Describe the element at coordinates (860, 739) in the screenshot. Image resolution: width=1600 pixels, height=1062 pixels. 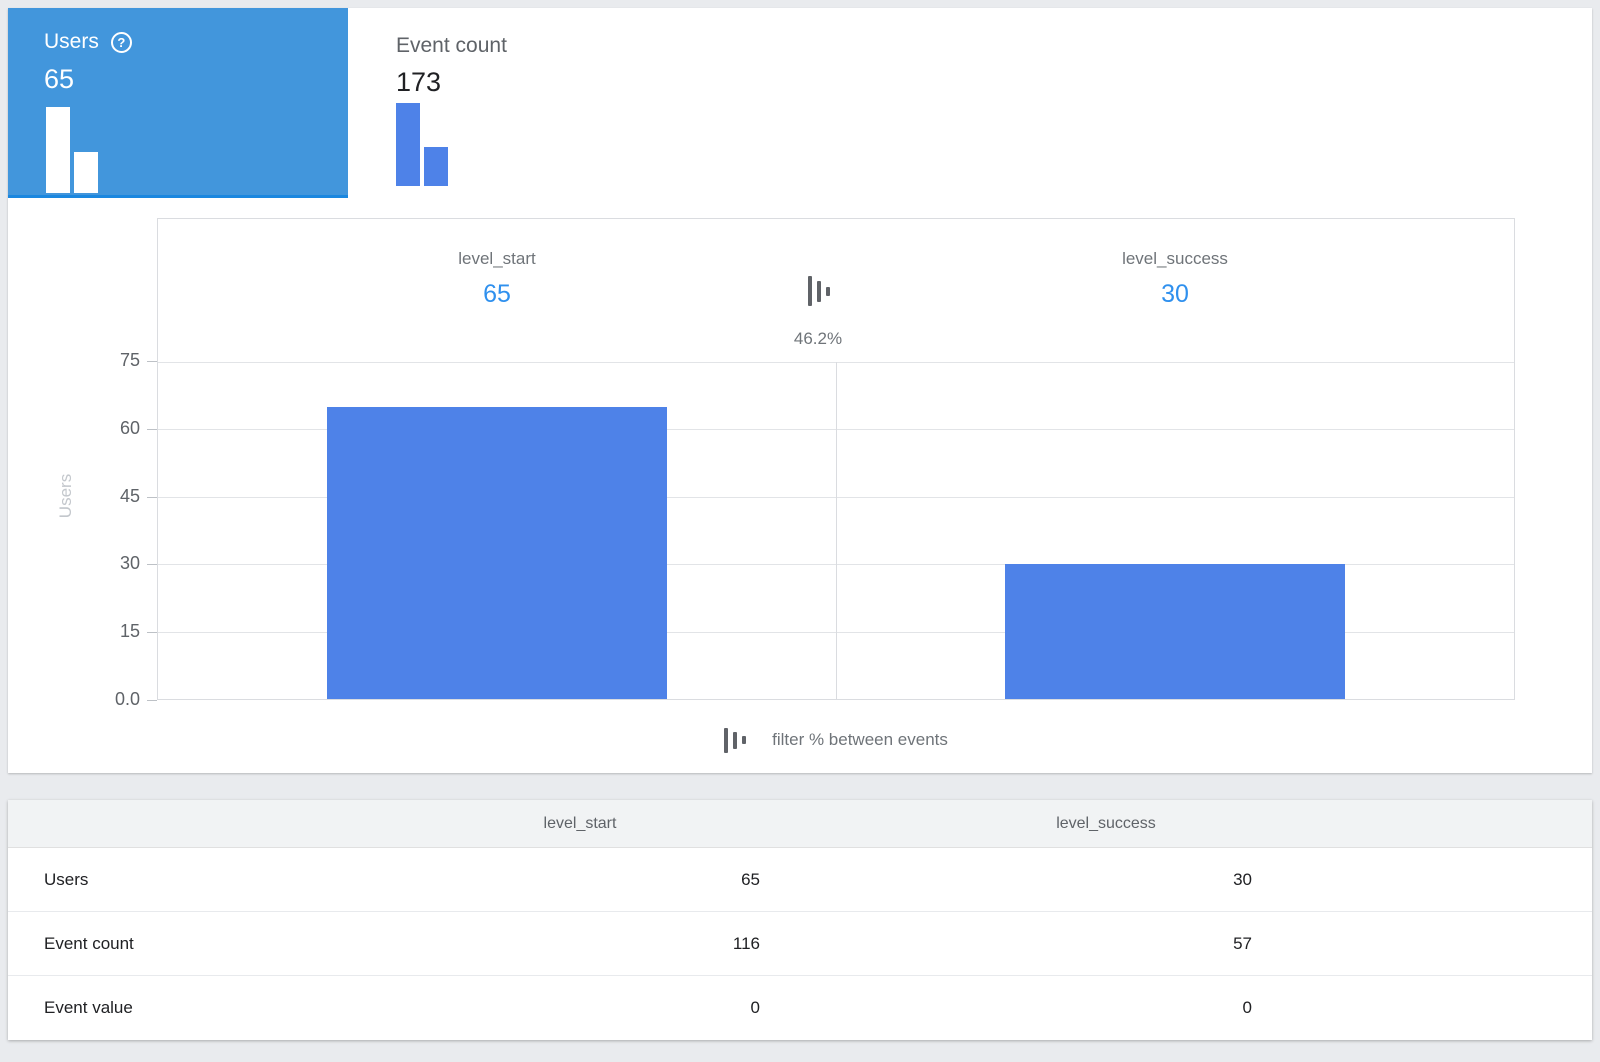
I see `legend-label: filter % between events` at that location.